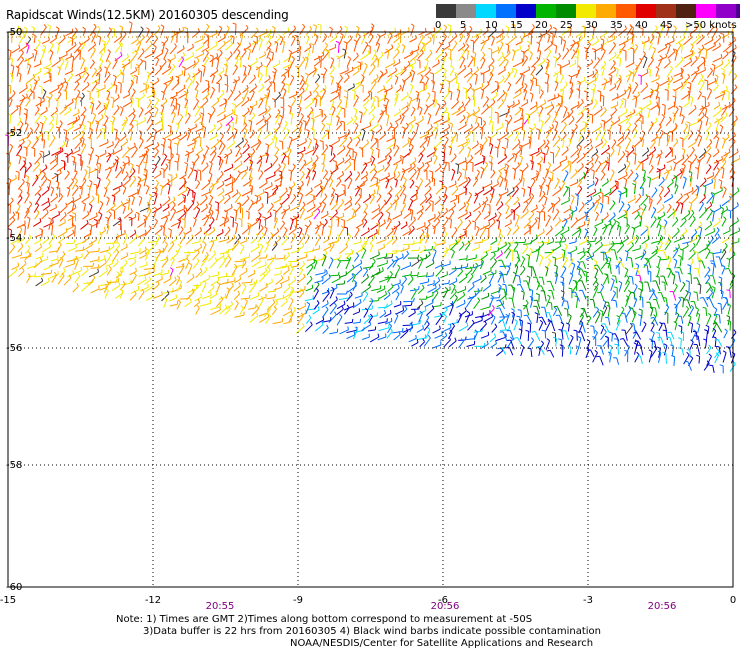 The height and width of the screenshot is (650, 740). Describe the element at coordinates (14, 133) in the screenshot. I see `latitude-label: -52` at that location.